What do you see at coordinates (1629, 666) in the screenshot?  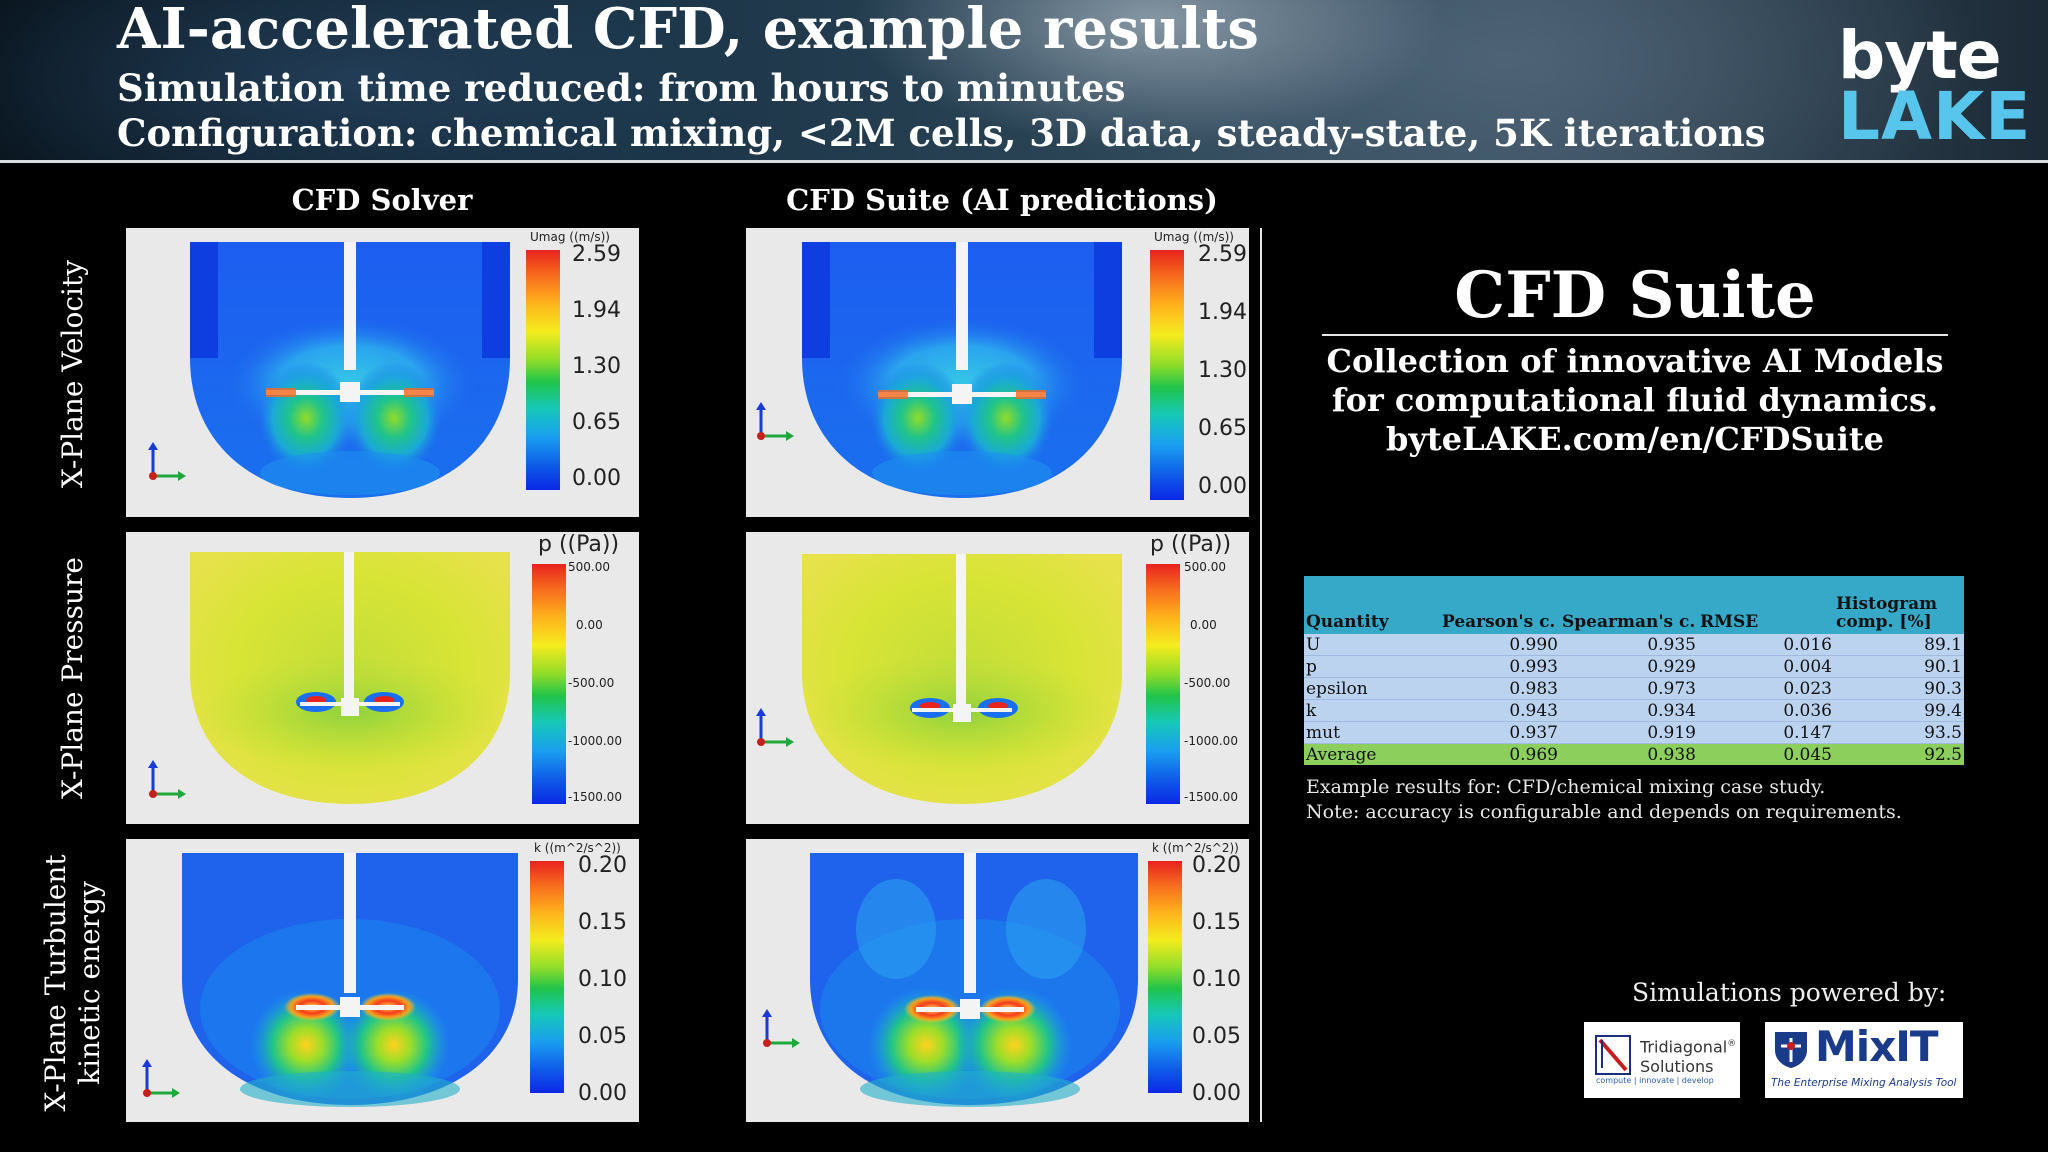 I see `cell-spearman: 0.929` at bounding box center [1629, 666].